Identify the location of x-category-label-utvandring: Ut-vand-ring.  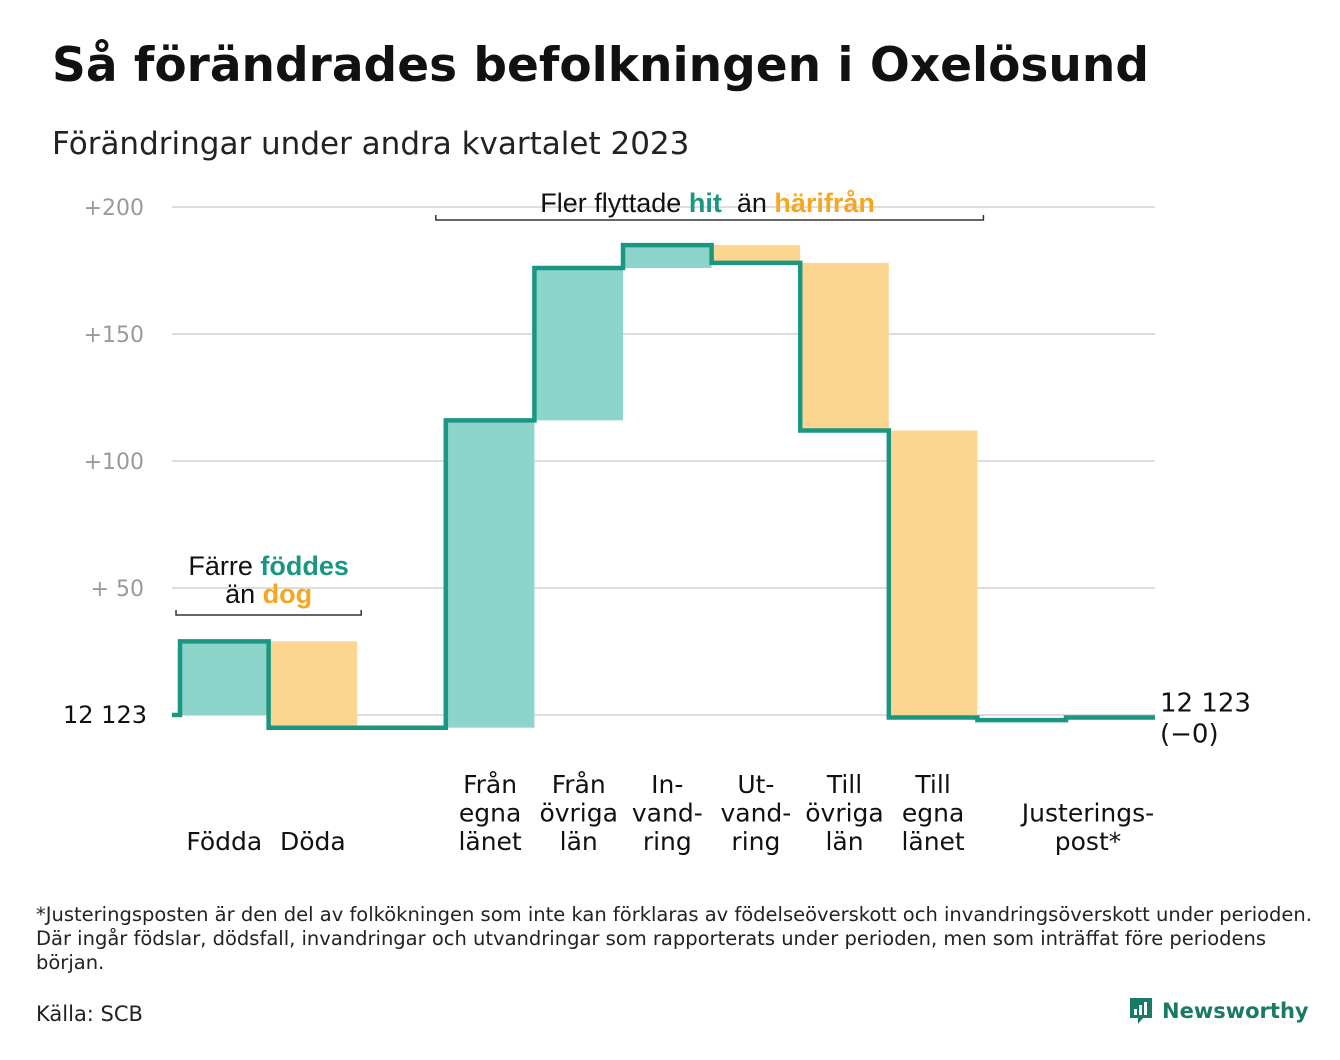
(755, 813).